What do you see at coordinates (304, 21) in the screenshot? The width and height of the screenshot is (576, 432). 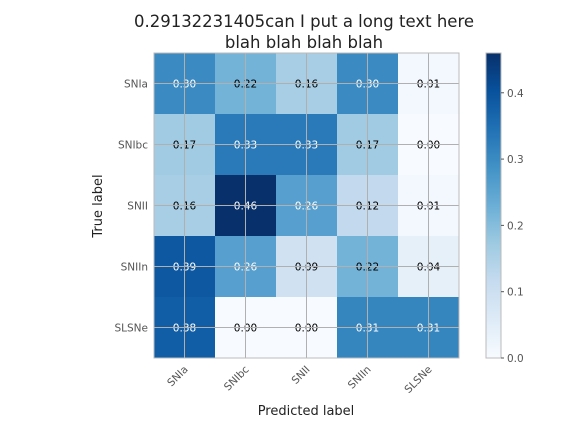 I see `chart-title-line-1: 0.29132231405can I put a long text here` at bounding box center [304, 21].